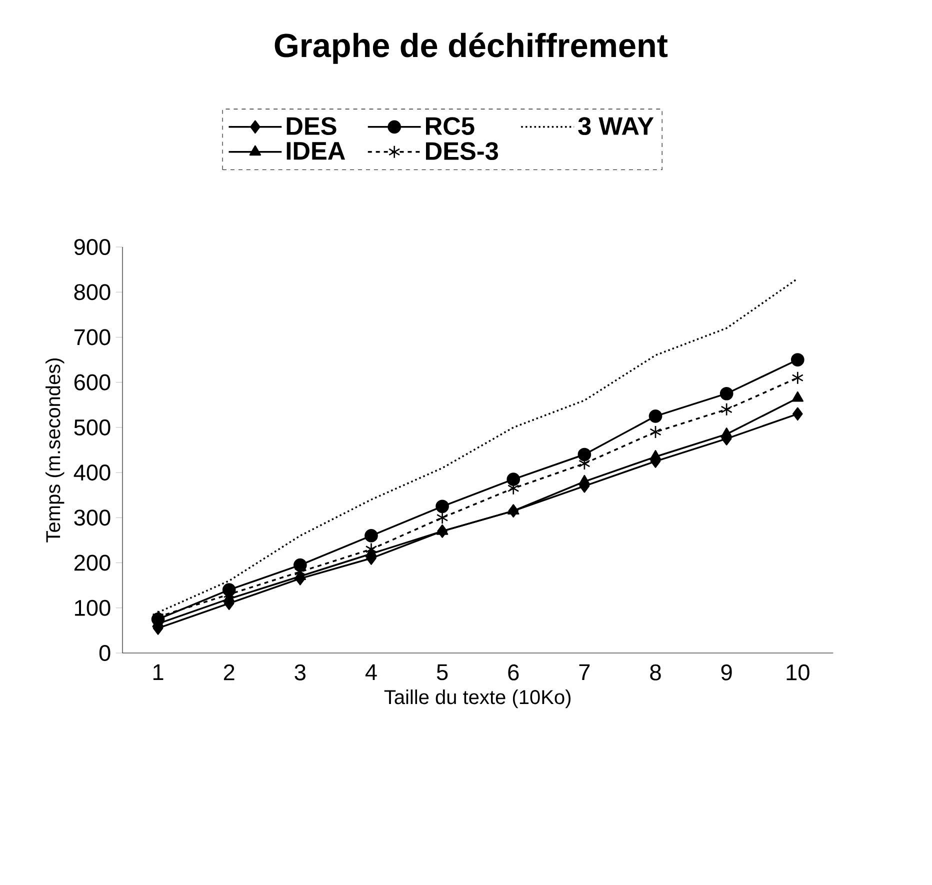 Image resolution: width=932 pixels, height=885 pixels. What do you see at coordinates (92, 337) in the screenshot?
I see `y-tick-label: 700` at bounding box center [92, 337].